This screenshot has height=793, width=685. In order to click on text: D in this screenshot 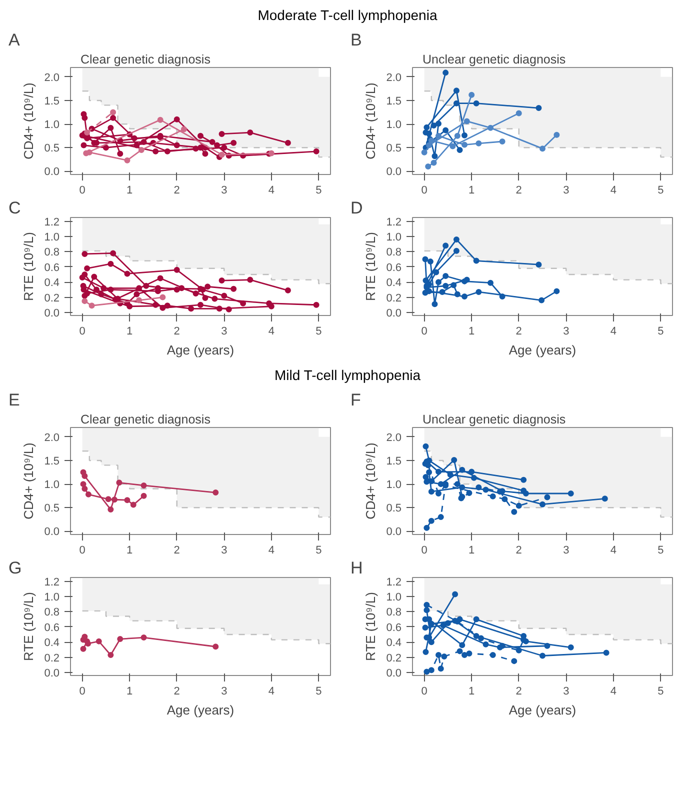, I will do `click(356, 208)`.